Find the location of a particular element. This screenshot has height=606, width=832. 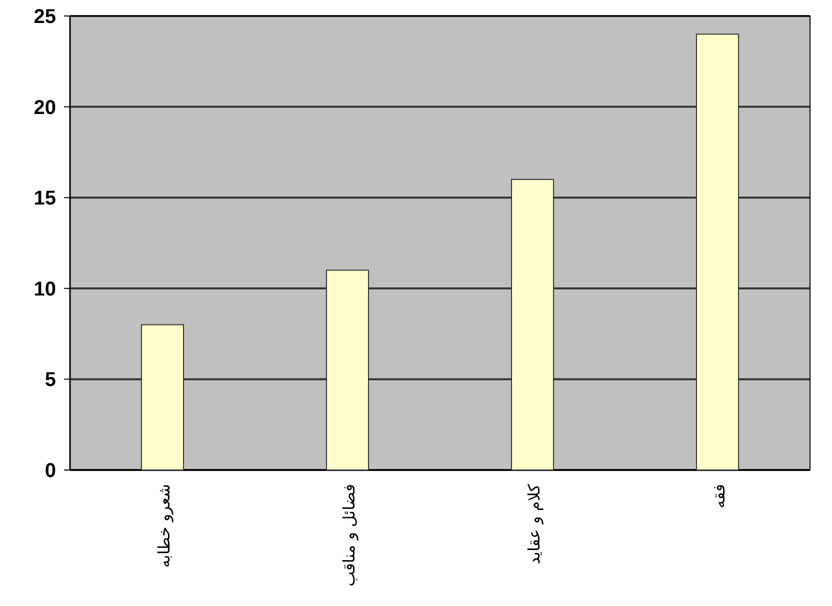

y-tick-label: 25 is located at coordinates (45, 17).